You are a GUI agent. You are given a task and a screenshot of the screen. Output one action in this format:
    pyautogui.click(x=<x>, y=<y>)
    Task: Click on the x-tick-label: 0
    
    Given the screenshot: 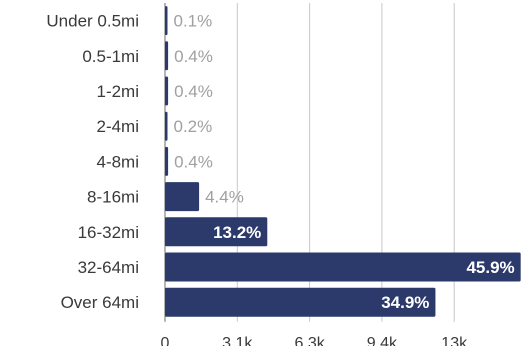 What is the action you would take?
    pyautogui.click(x=165, y=340)
    